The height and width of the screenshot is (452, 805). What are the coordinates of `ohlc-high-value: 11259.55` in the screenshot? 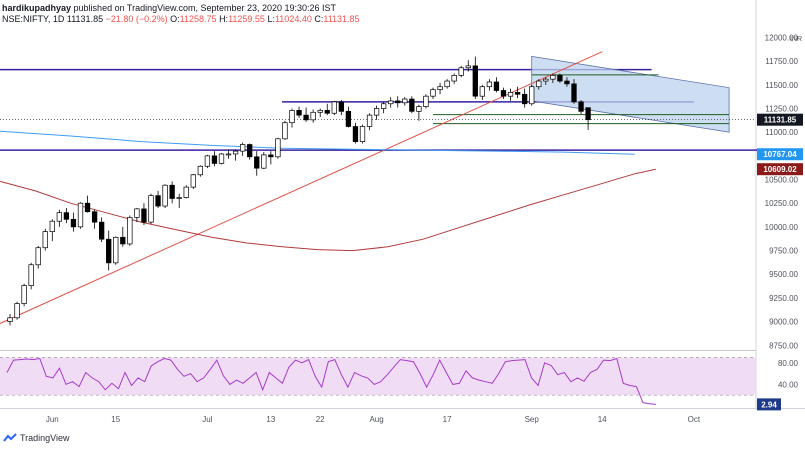 It's located at (246, 19).